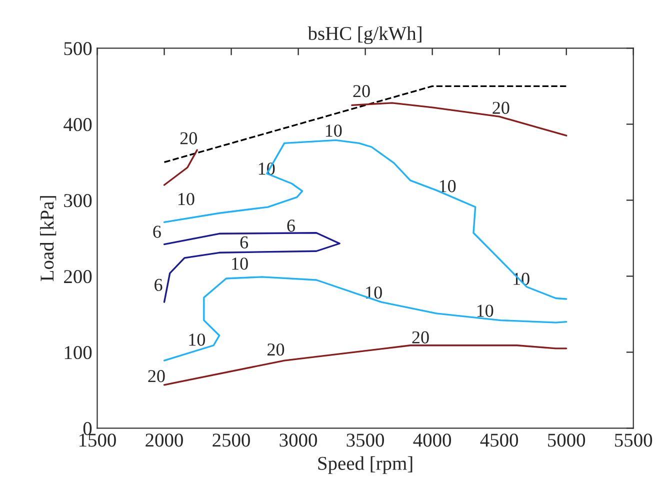 The width and height of the screenshot is (666, 502). I want to click on x-tick-label: 2000, so click(164, 440).